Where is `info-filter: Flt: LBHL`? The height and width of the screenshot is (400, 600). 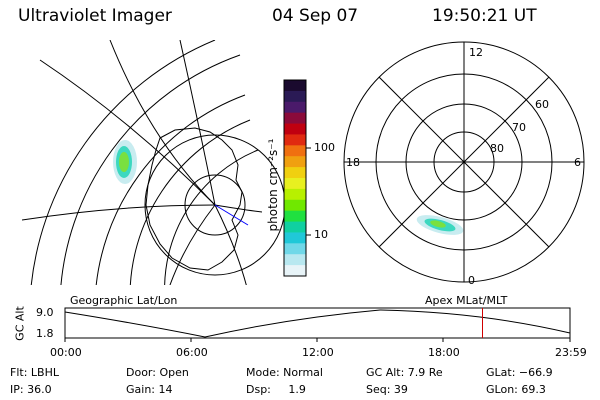
info-filter: Flt: LBHL is located at coordinates (34, 372).